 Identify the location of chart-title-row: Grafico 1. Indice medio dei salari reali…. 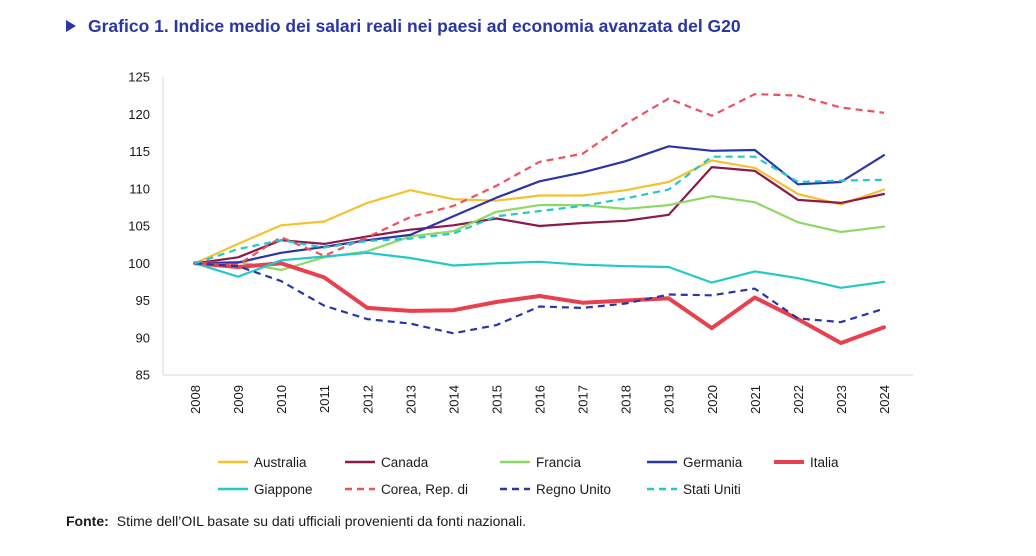
(403, 26).